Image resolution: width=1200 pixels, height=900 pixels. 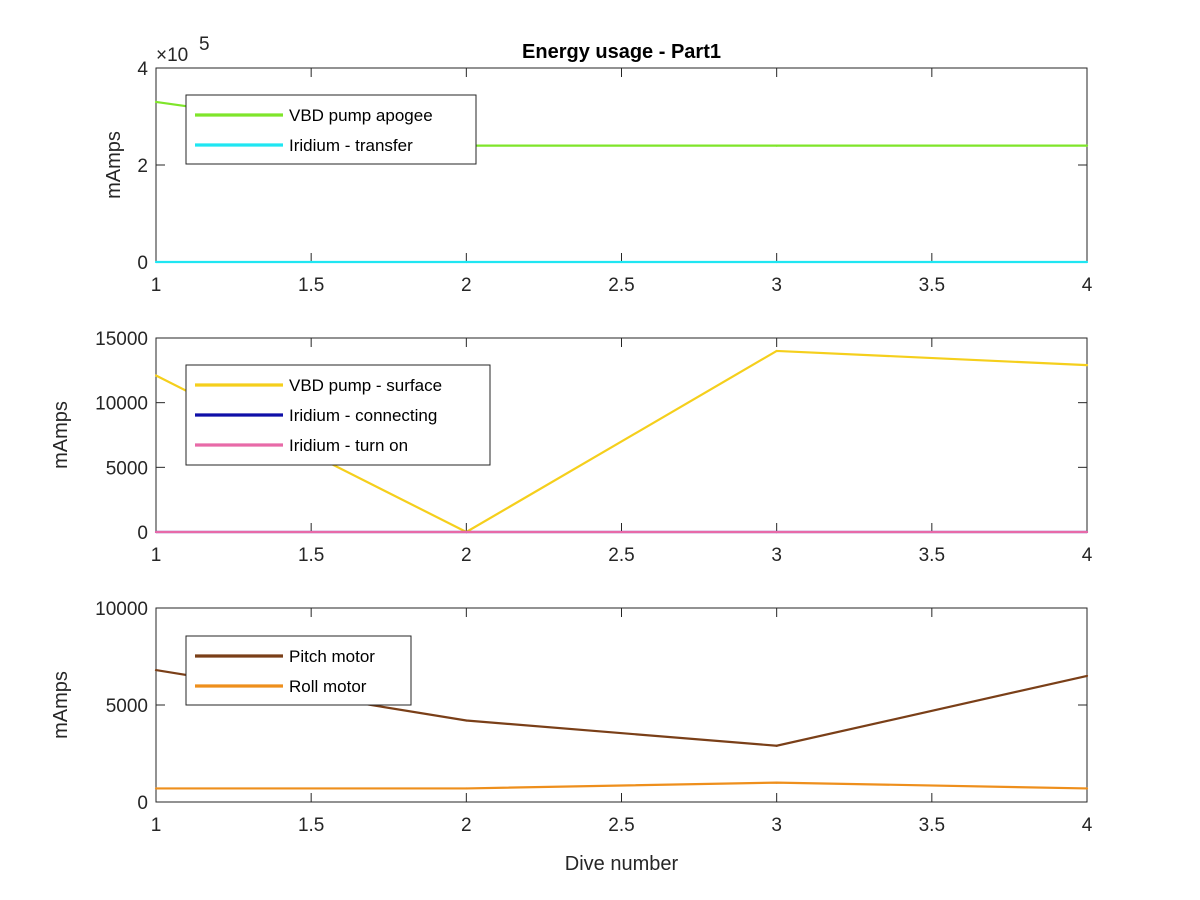 What do you see at coordinates (363, 415) in the screenshot?
I see `legend-label: Iridium - connecting` at bounding box center [363, 415].